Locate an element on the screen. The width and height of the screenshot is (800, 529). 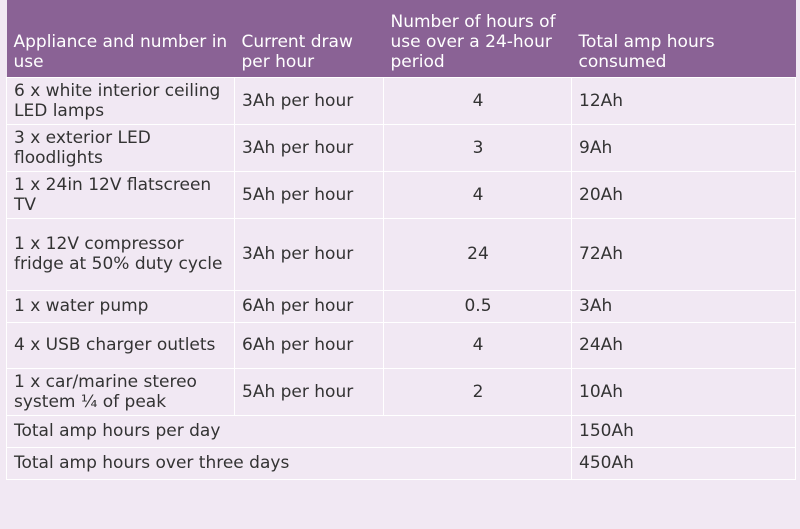
totals-row: Total amp hours over three days 450Ah is located at coordinates (401, 463).